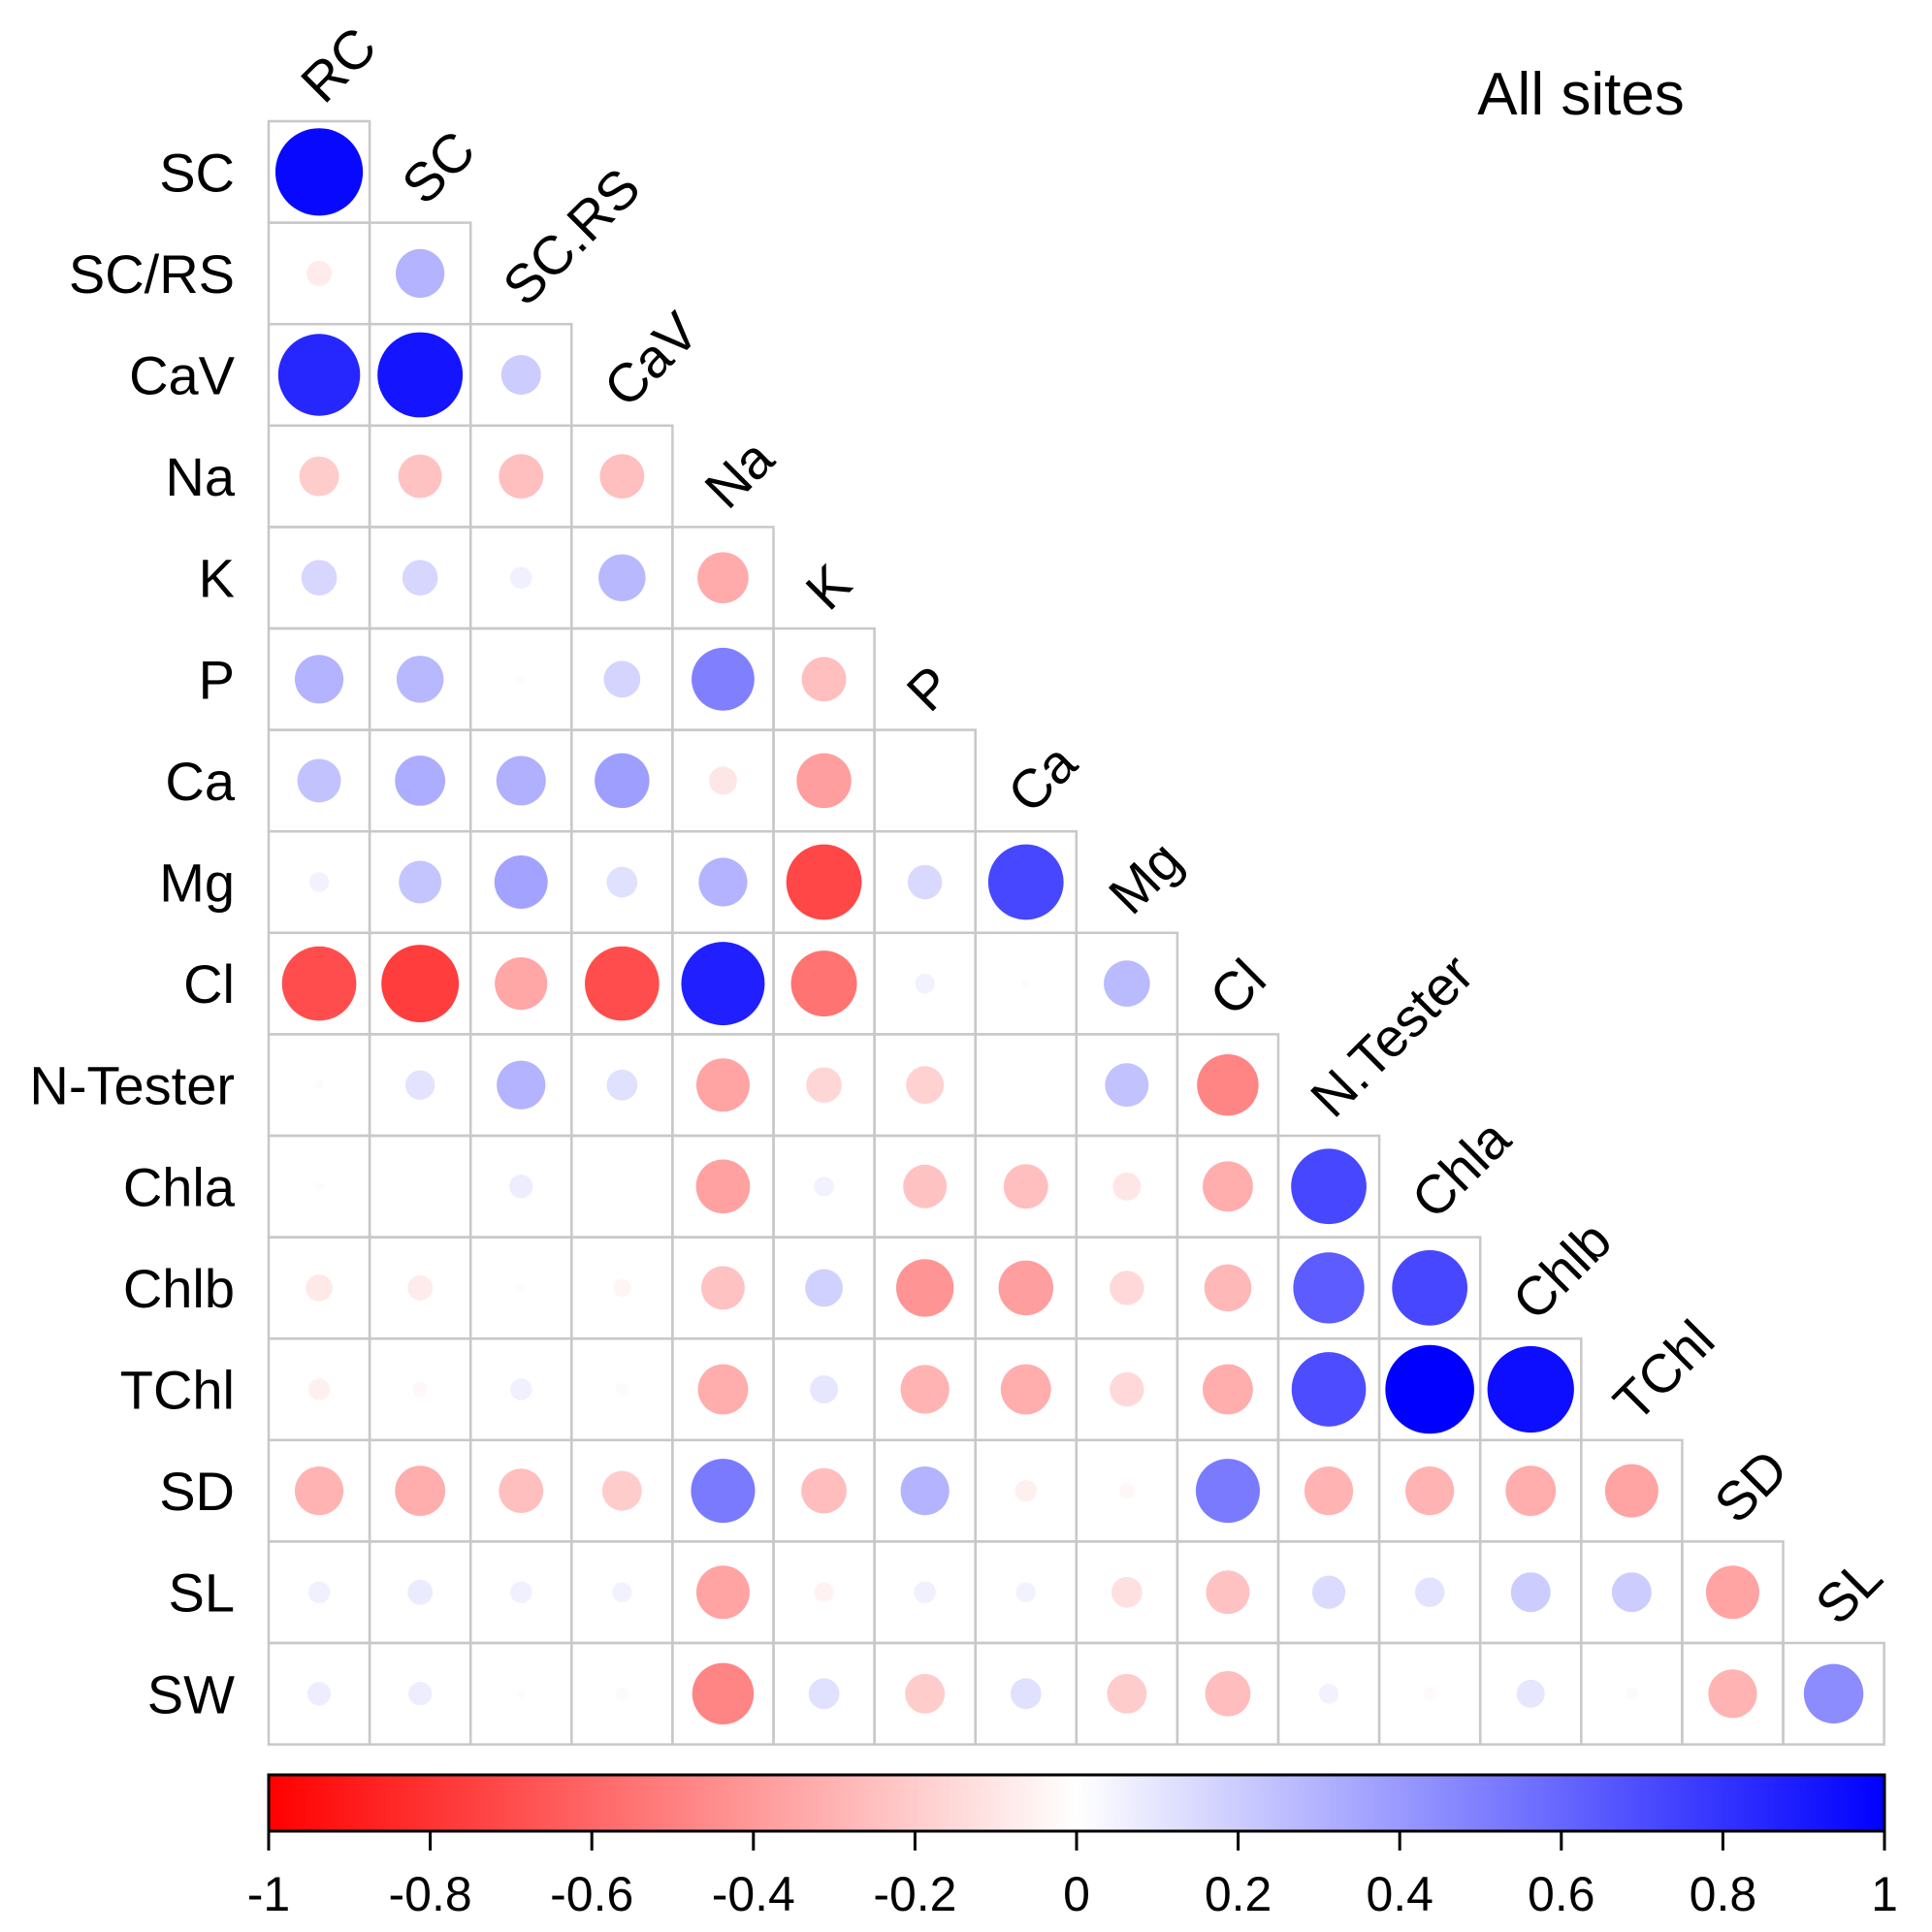 The image size is (1932, 1932). I want to click on colorbar-tick-label: 0.4, so click(1399, 1894).